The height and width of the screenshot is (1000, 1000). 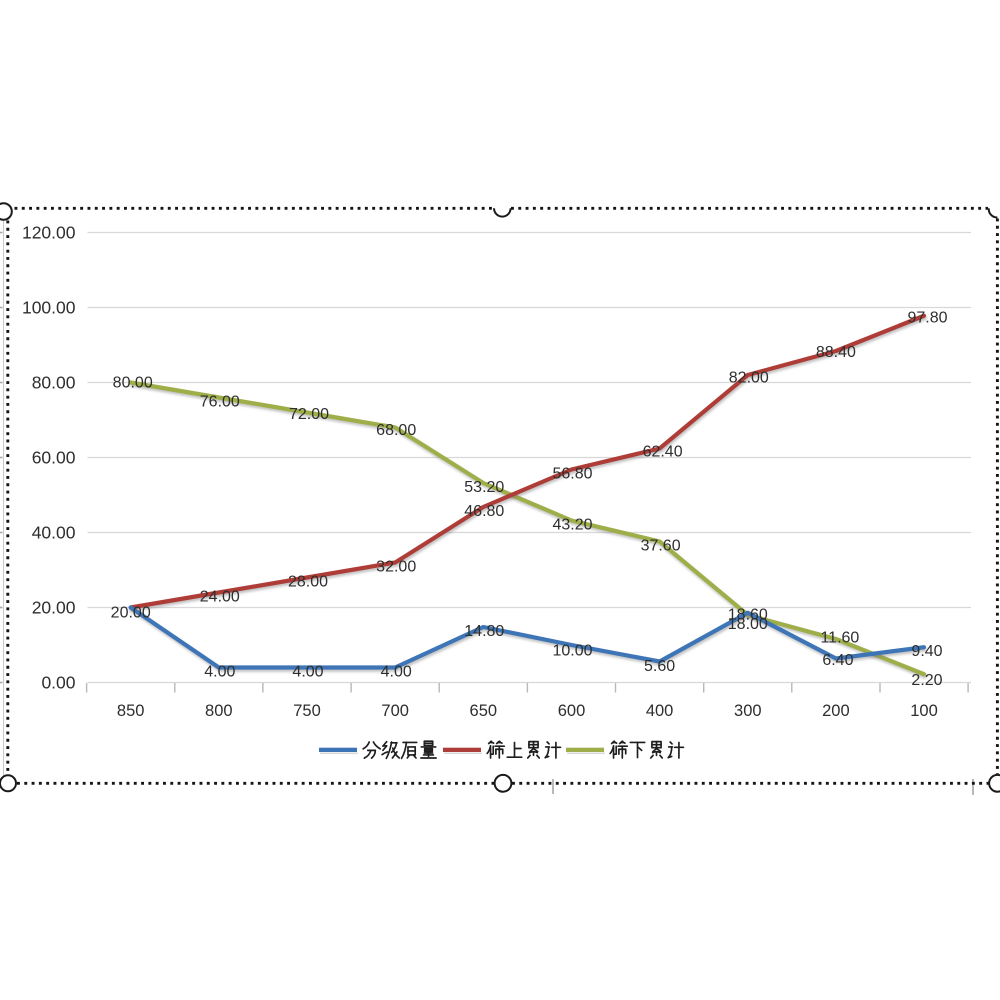 What do you see at coordinates (484, 711) in the screenshot?
I see `svg-text: 650` at bounding box center [484, 711].